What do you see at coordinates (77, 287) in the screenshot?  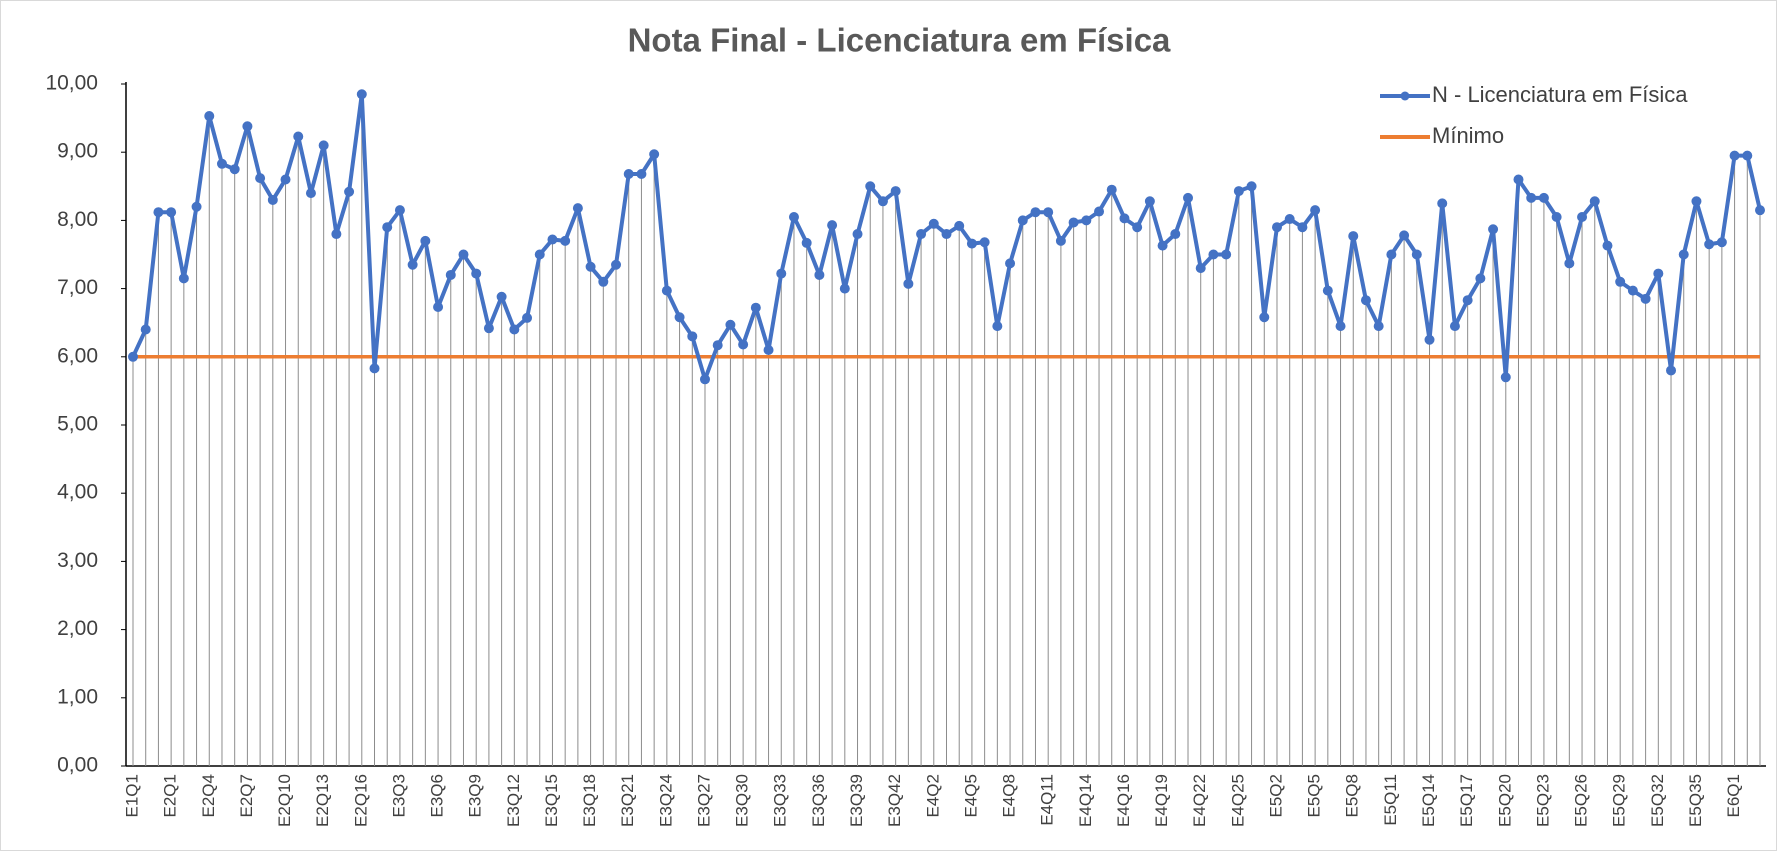 I see `y-tick-label: 7,00` at bounding box center [77, 287].